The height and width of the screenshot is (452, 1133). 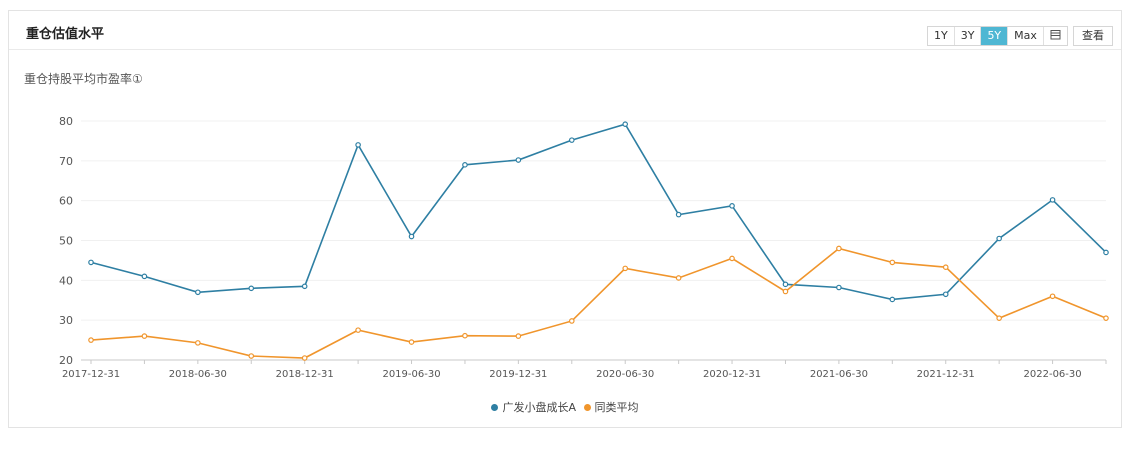 What do you see at coordinates (587, 407) in the screenshot?
I see `legend-dot-series-b` at bounding box center [587, 407].